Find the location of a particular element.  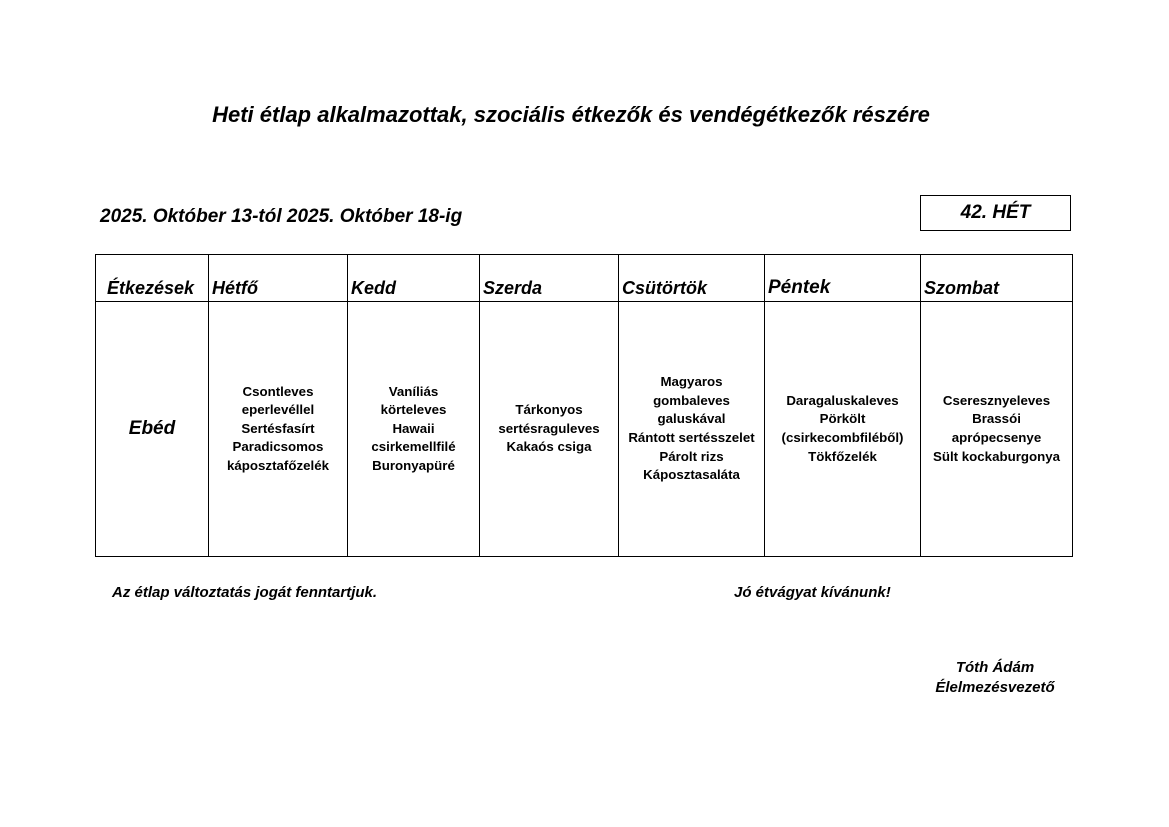

dish-line: eperlevéllel is located at coordinates (278, 410).